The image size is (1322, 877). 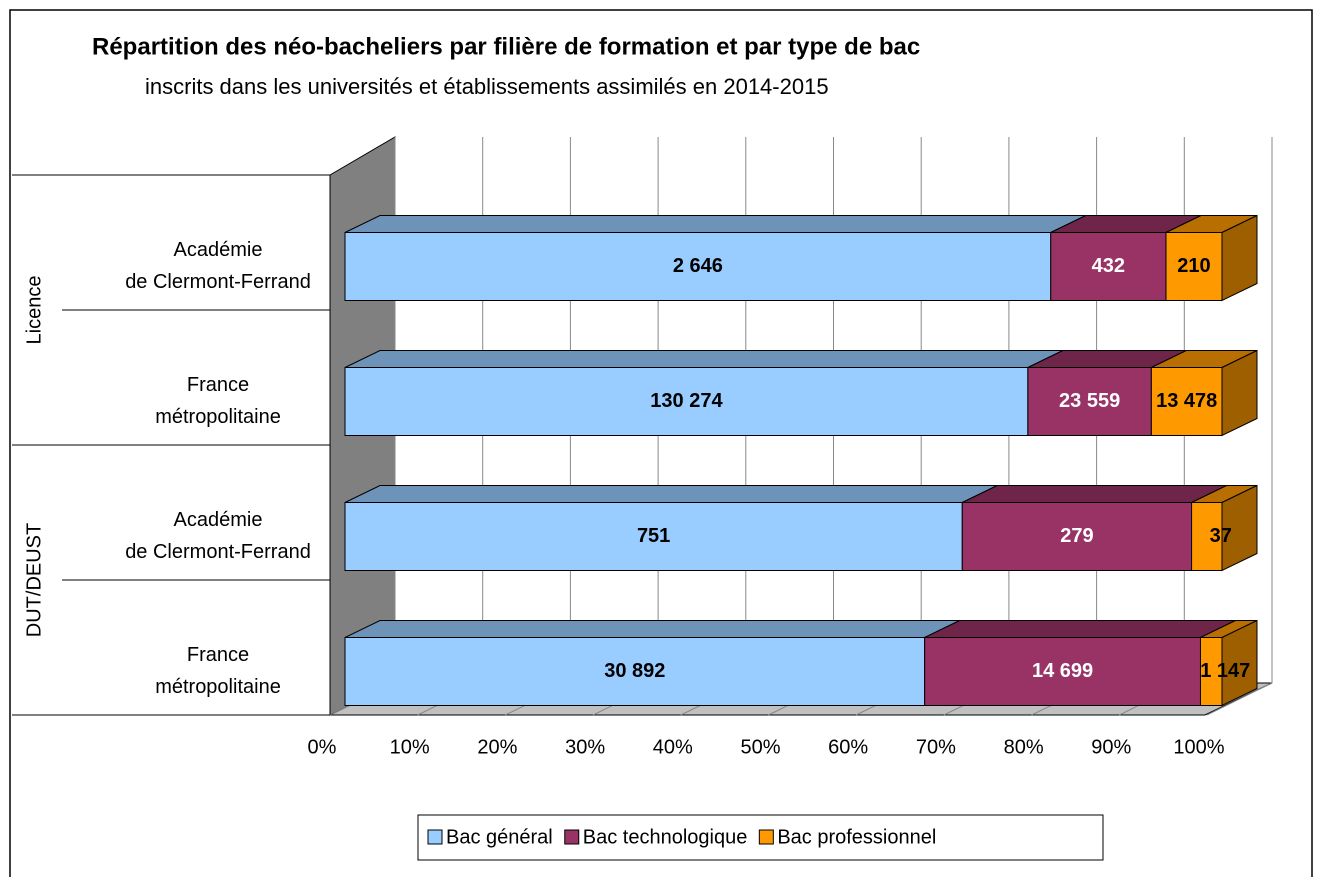 What do you see at coordinates (1225, 671) in the screenshot?
I see `value-label: 1 147` at bounding box center [1225, 671].